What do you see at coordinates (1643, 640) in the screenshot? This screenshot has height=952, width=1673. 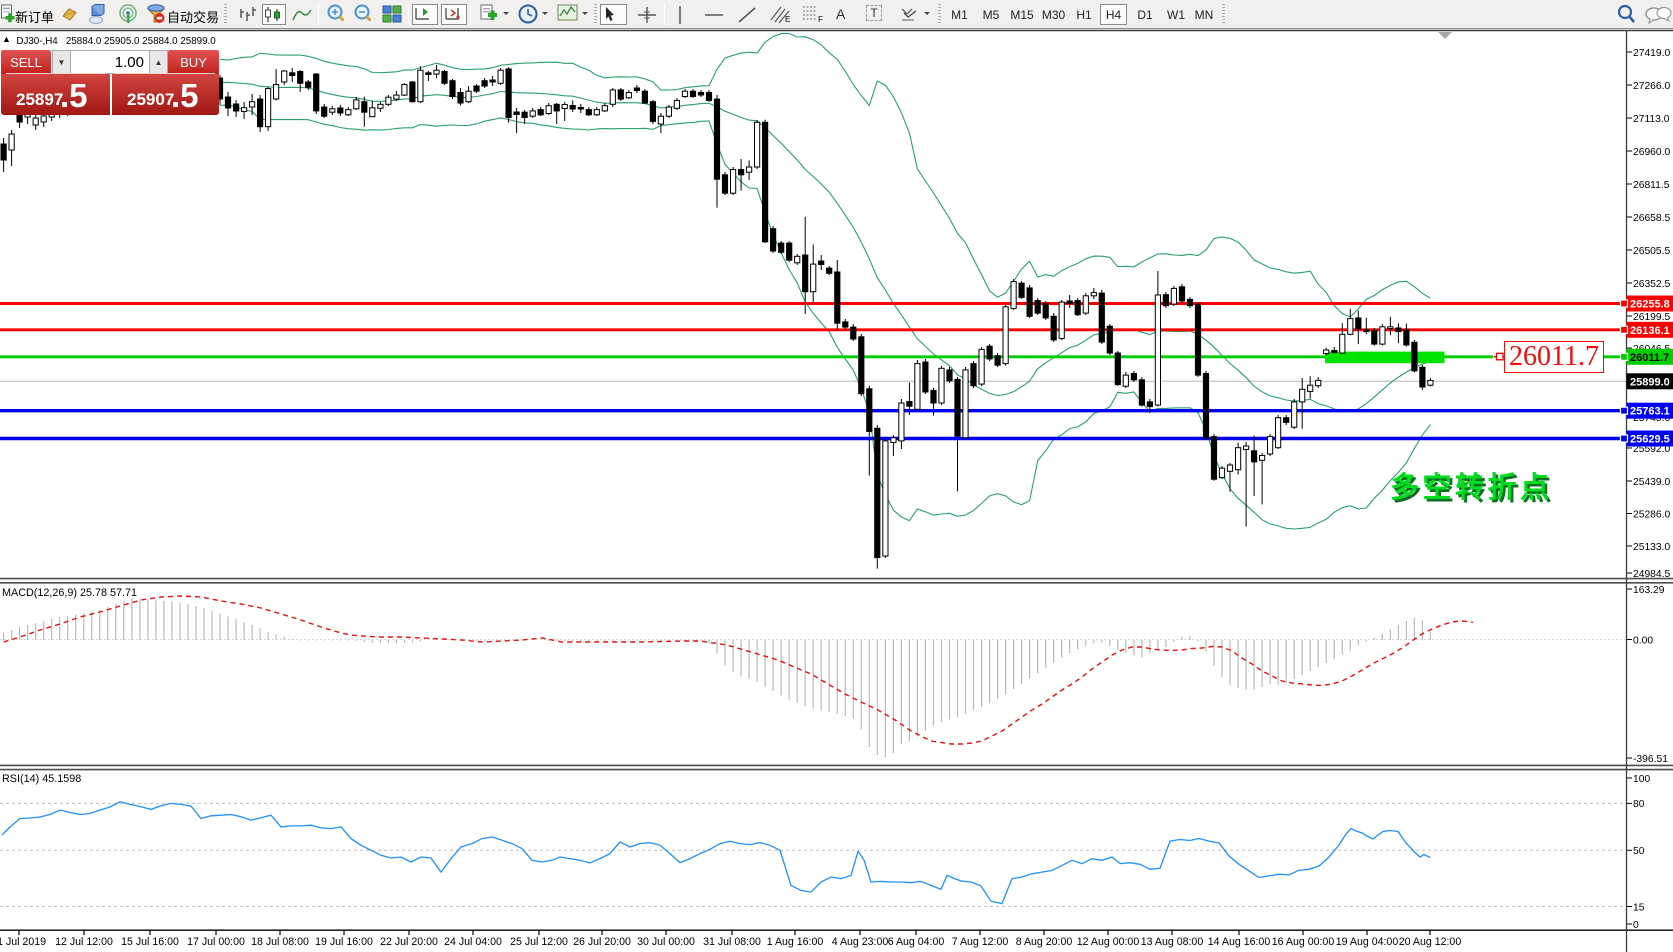 I see `svg-text: 0.00` at bounding box center [1643, 640].